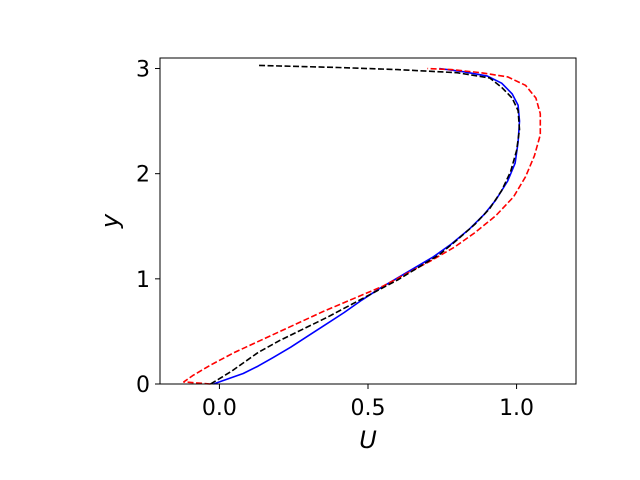 The image size is (640, 480). Describe the element at coordinates (143, 280) in the screenshot. I see `y-tick-label: 1` at that location.